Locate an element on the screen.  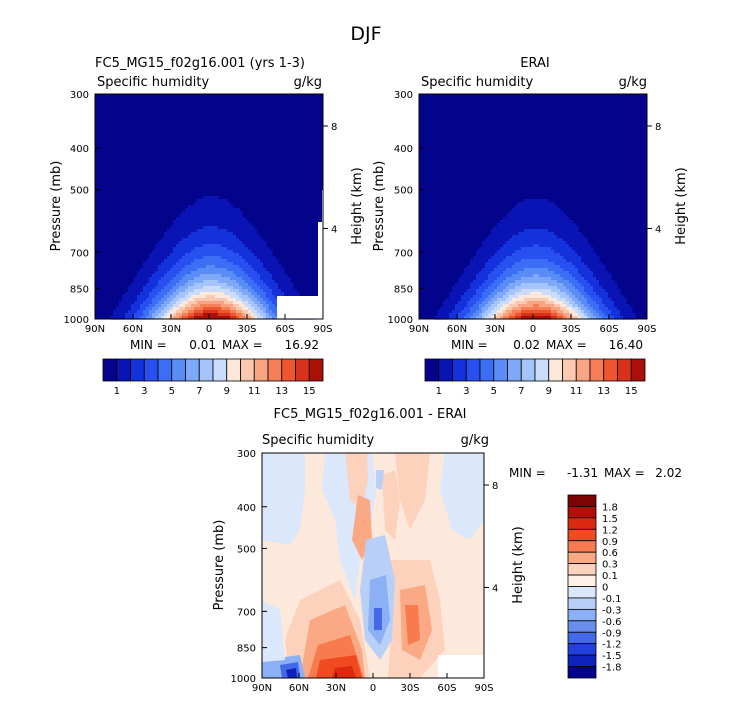
colorbar: 1 3 5 7 9 11 13 15 is located at coordinates (535, 377).